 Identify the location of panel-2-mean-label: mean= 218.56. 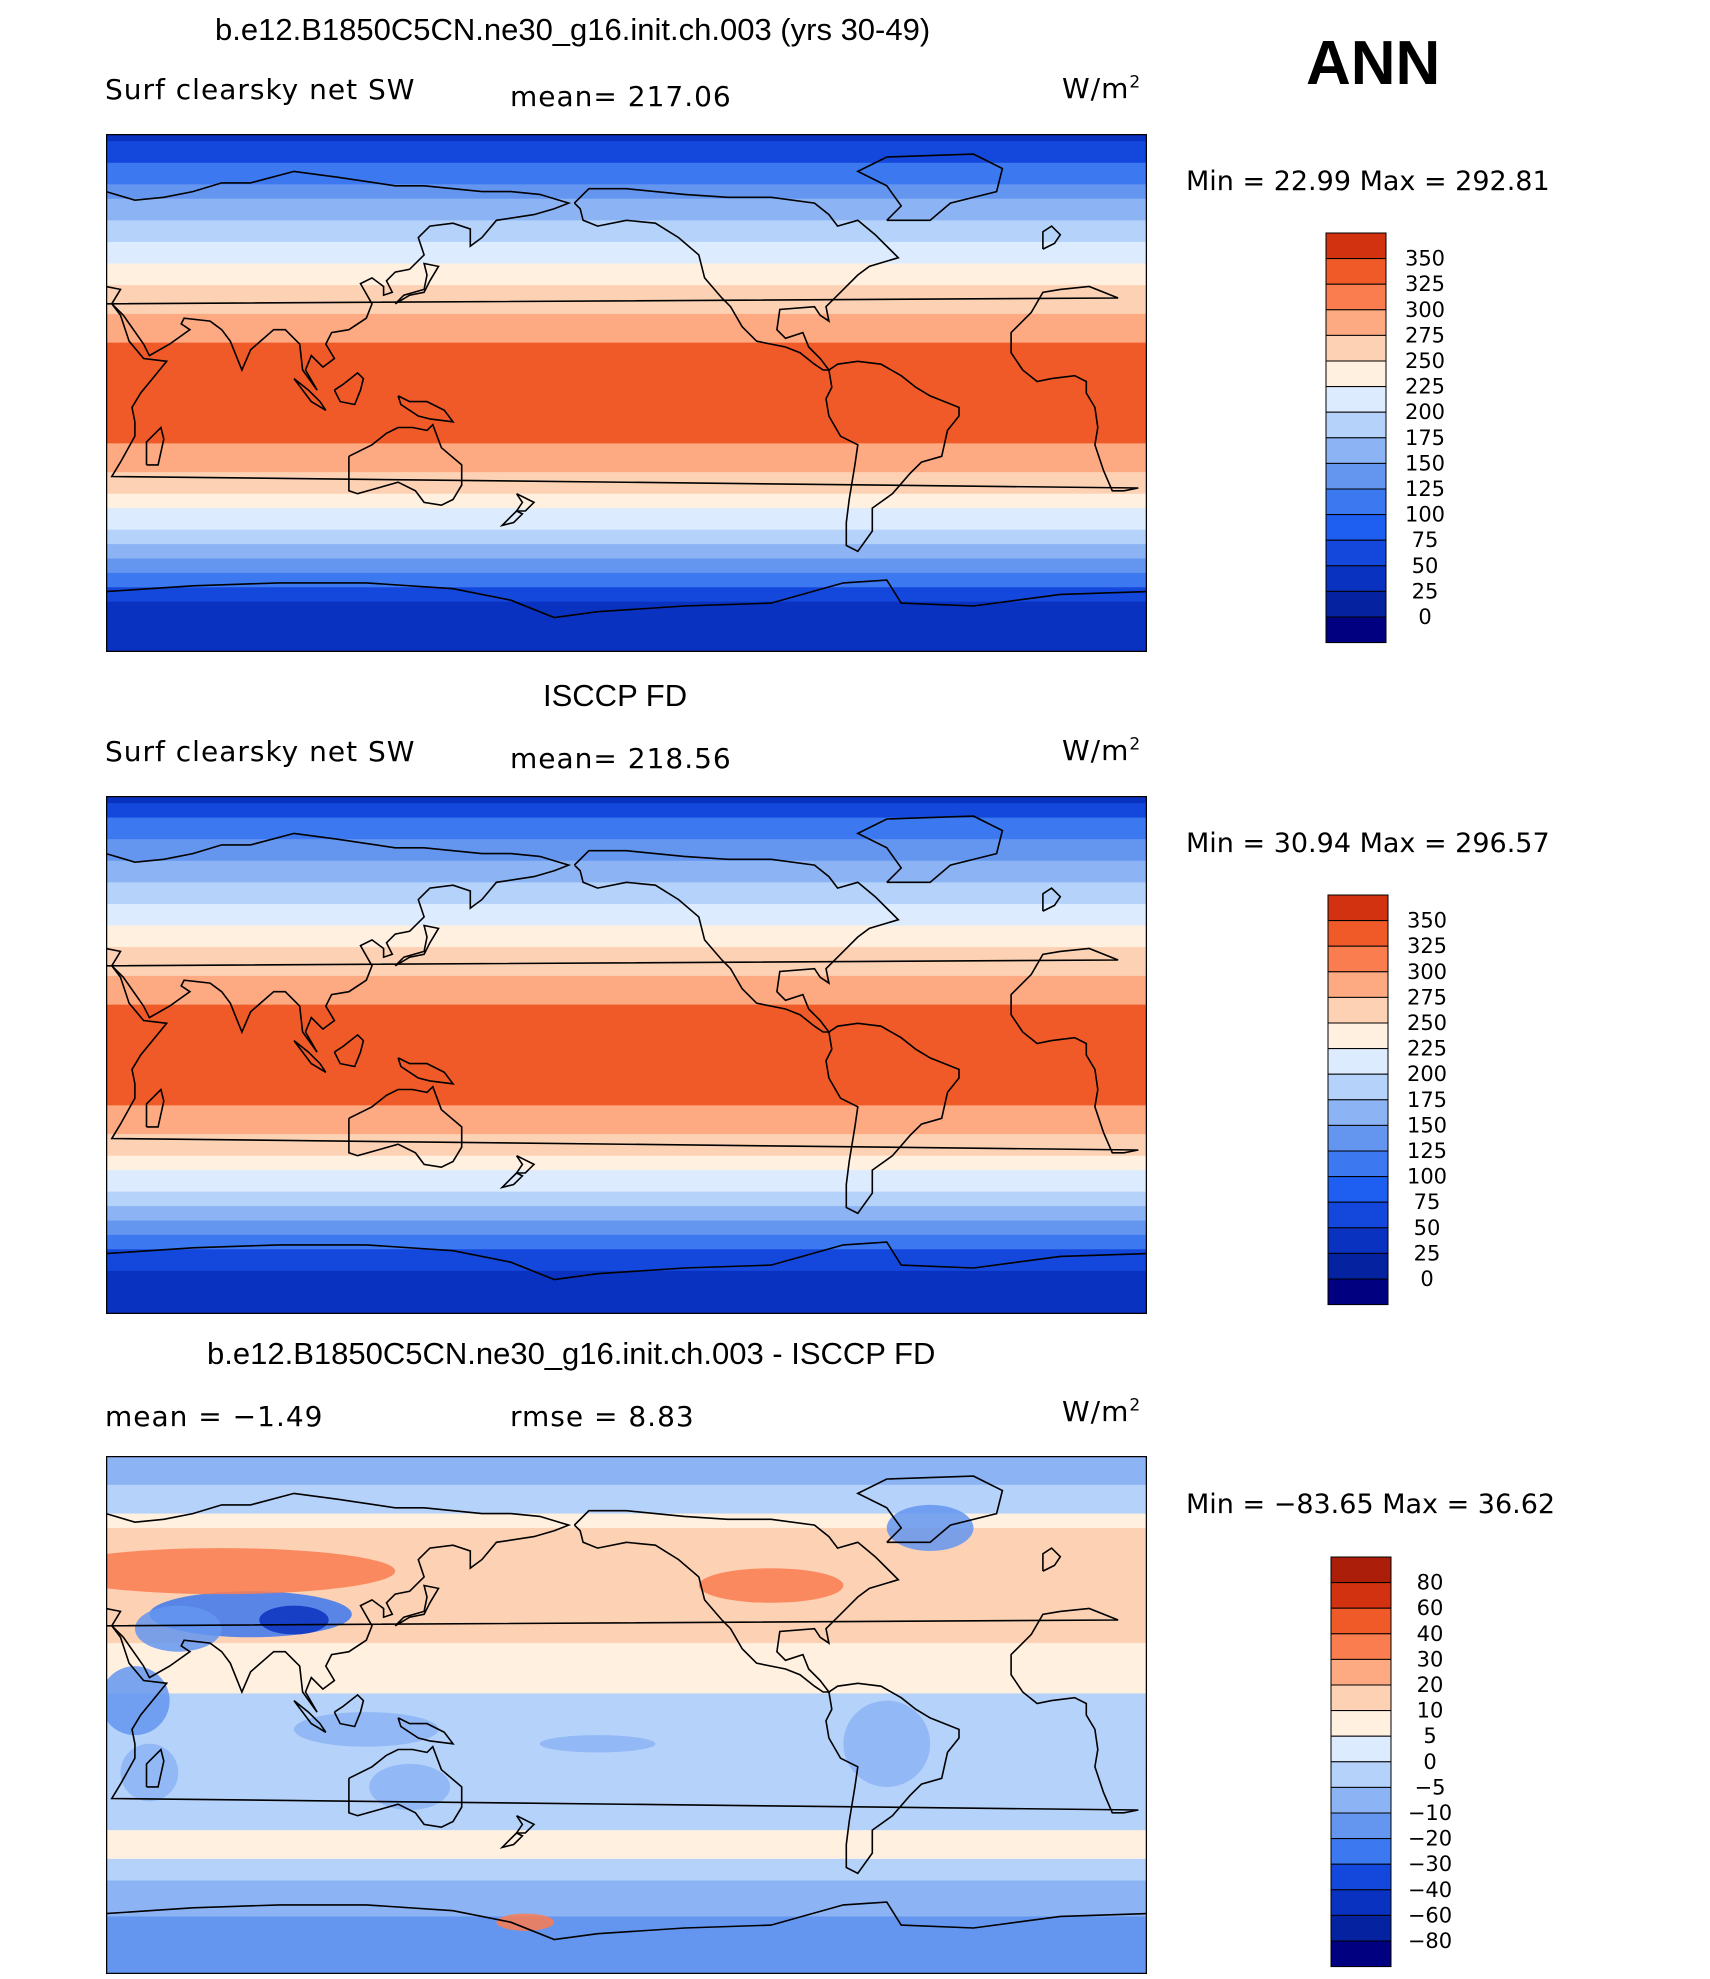
(621, 758).